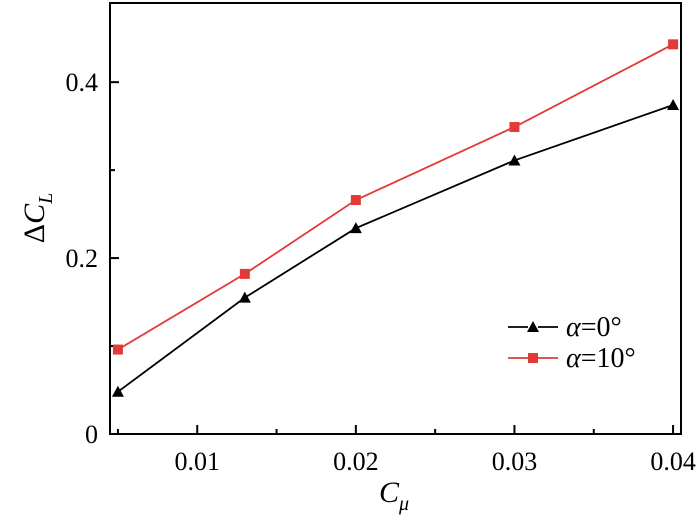  What do you see at coordinates (34, 213) in the screenshot?
I see `y-axis-label-main: C` at bounding box center [34, 213].